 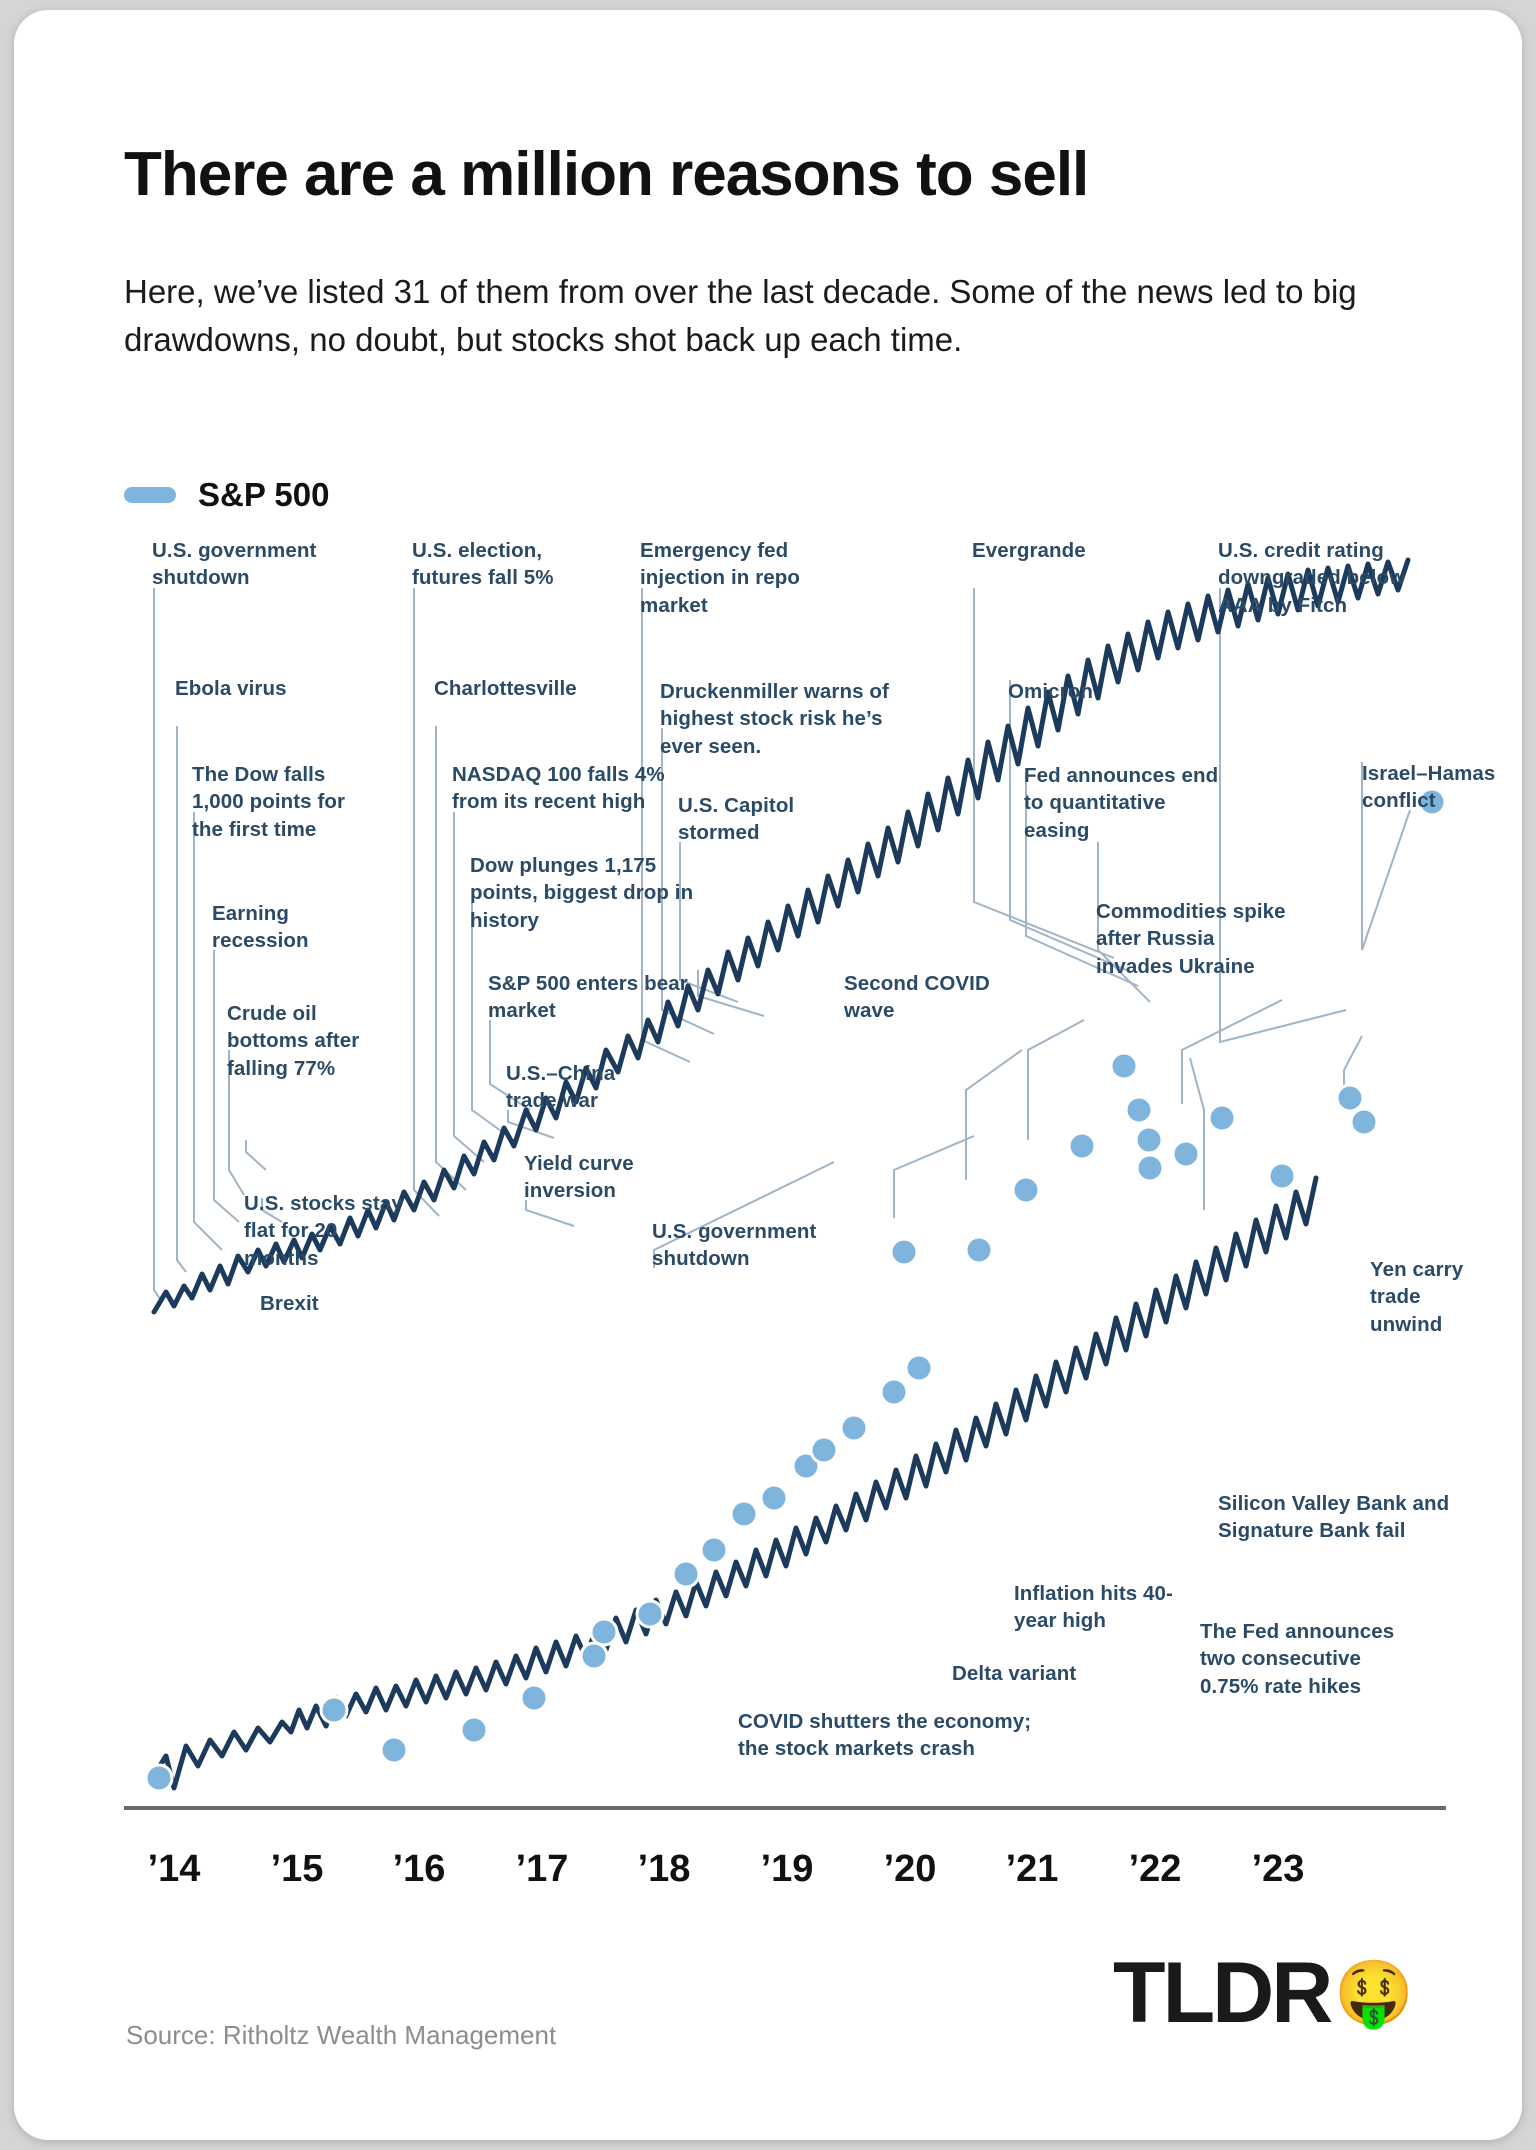 I want to click on annotation-us-government-shutdown-2019: U.S. government shutdown, so click(x=734, y=1245).